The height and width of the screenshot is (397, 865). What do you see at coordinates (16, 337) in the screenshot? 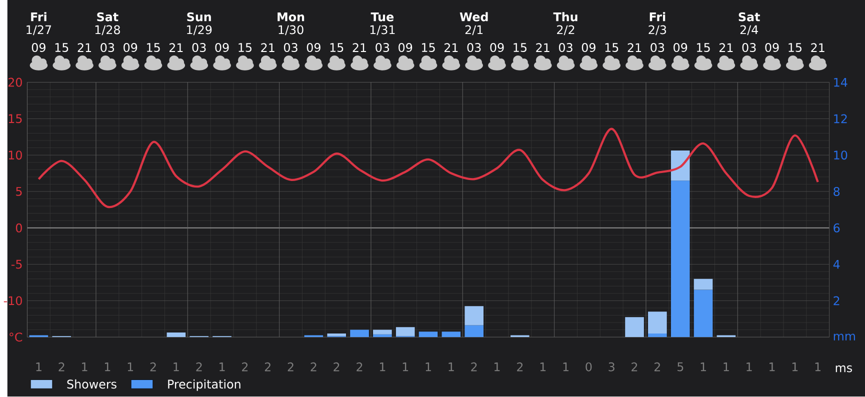
I see `y-tick-label: °C` at bounding box center [16, 337].